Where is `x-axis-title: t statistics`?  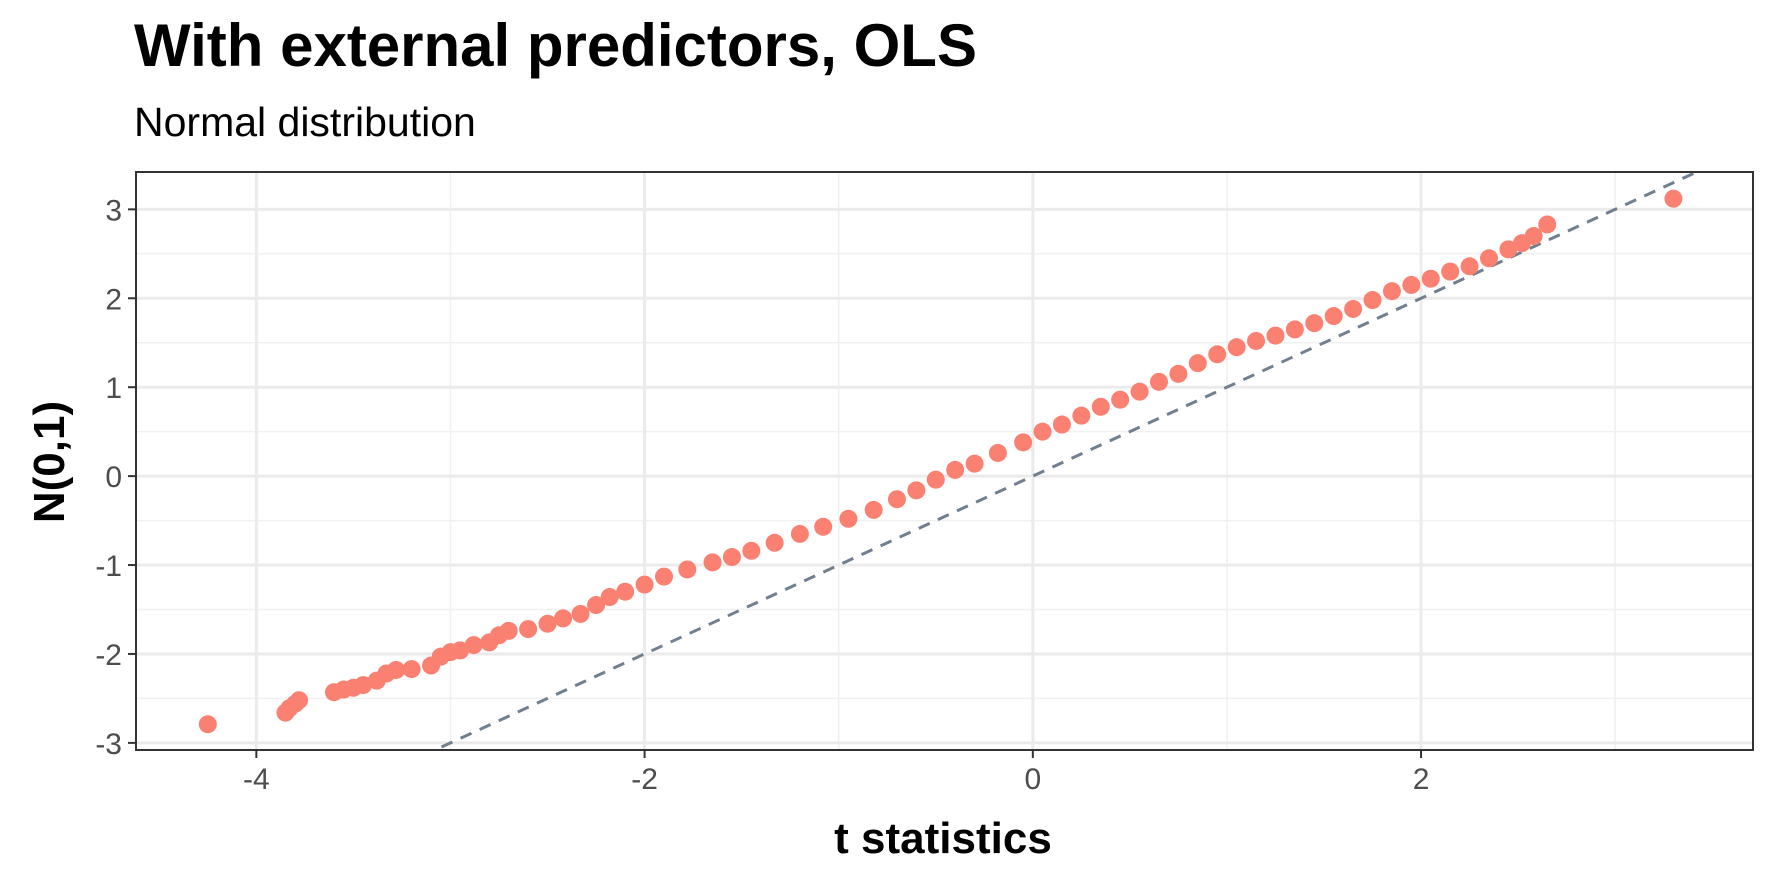 x-axis-title: t statistics is located at coordinates (943, 838).